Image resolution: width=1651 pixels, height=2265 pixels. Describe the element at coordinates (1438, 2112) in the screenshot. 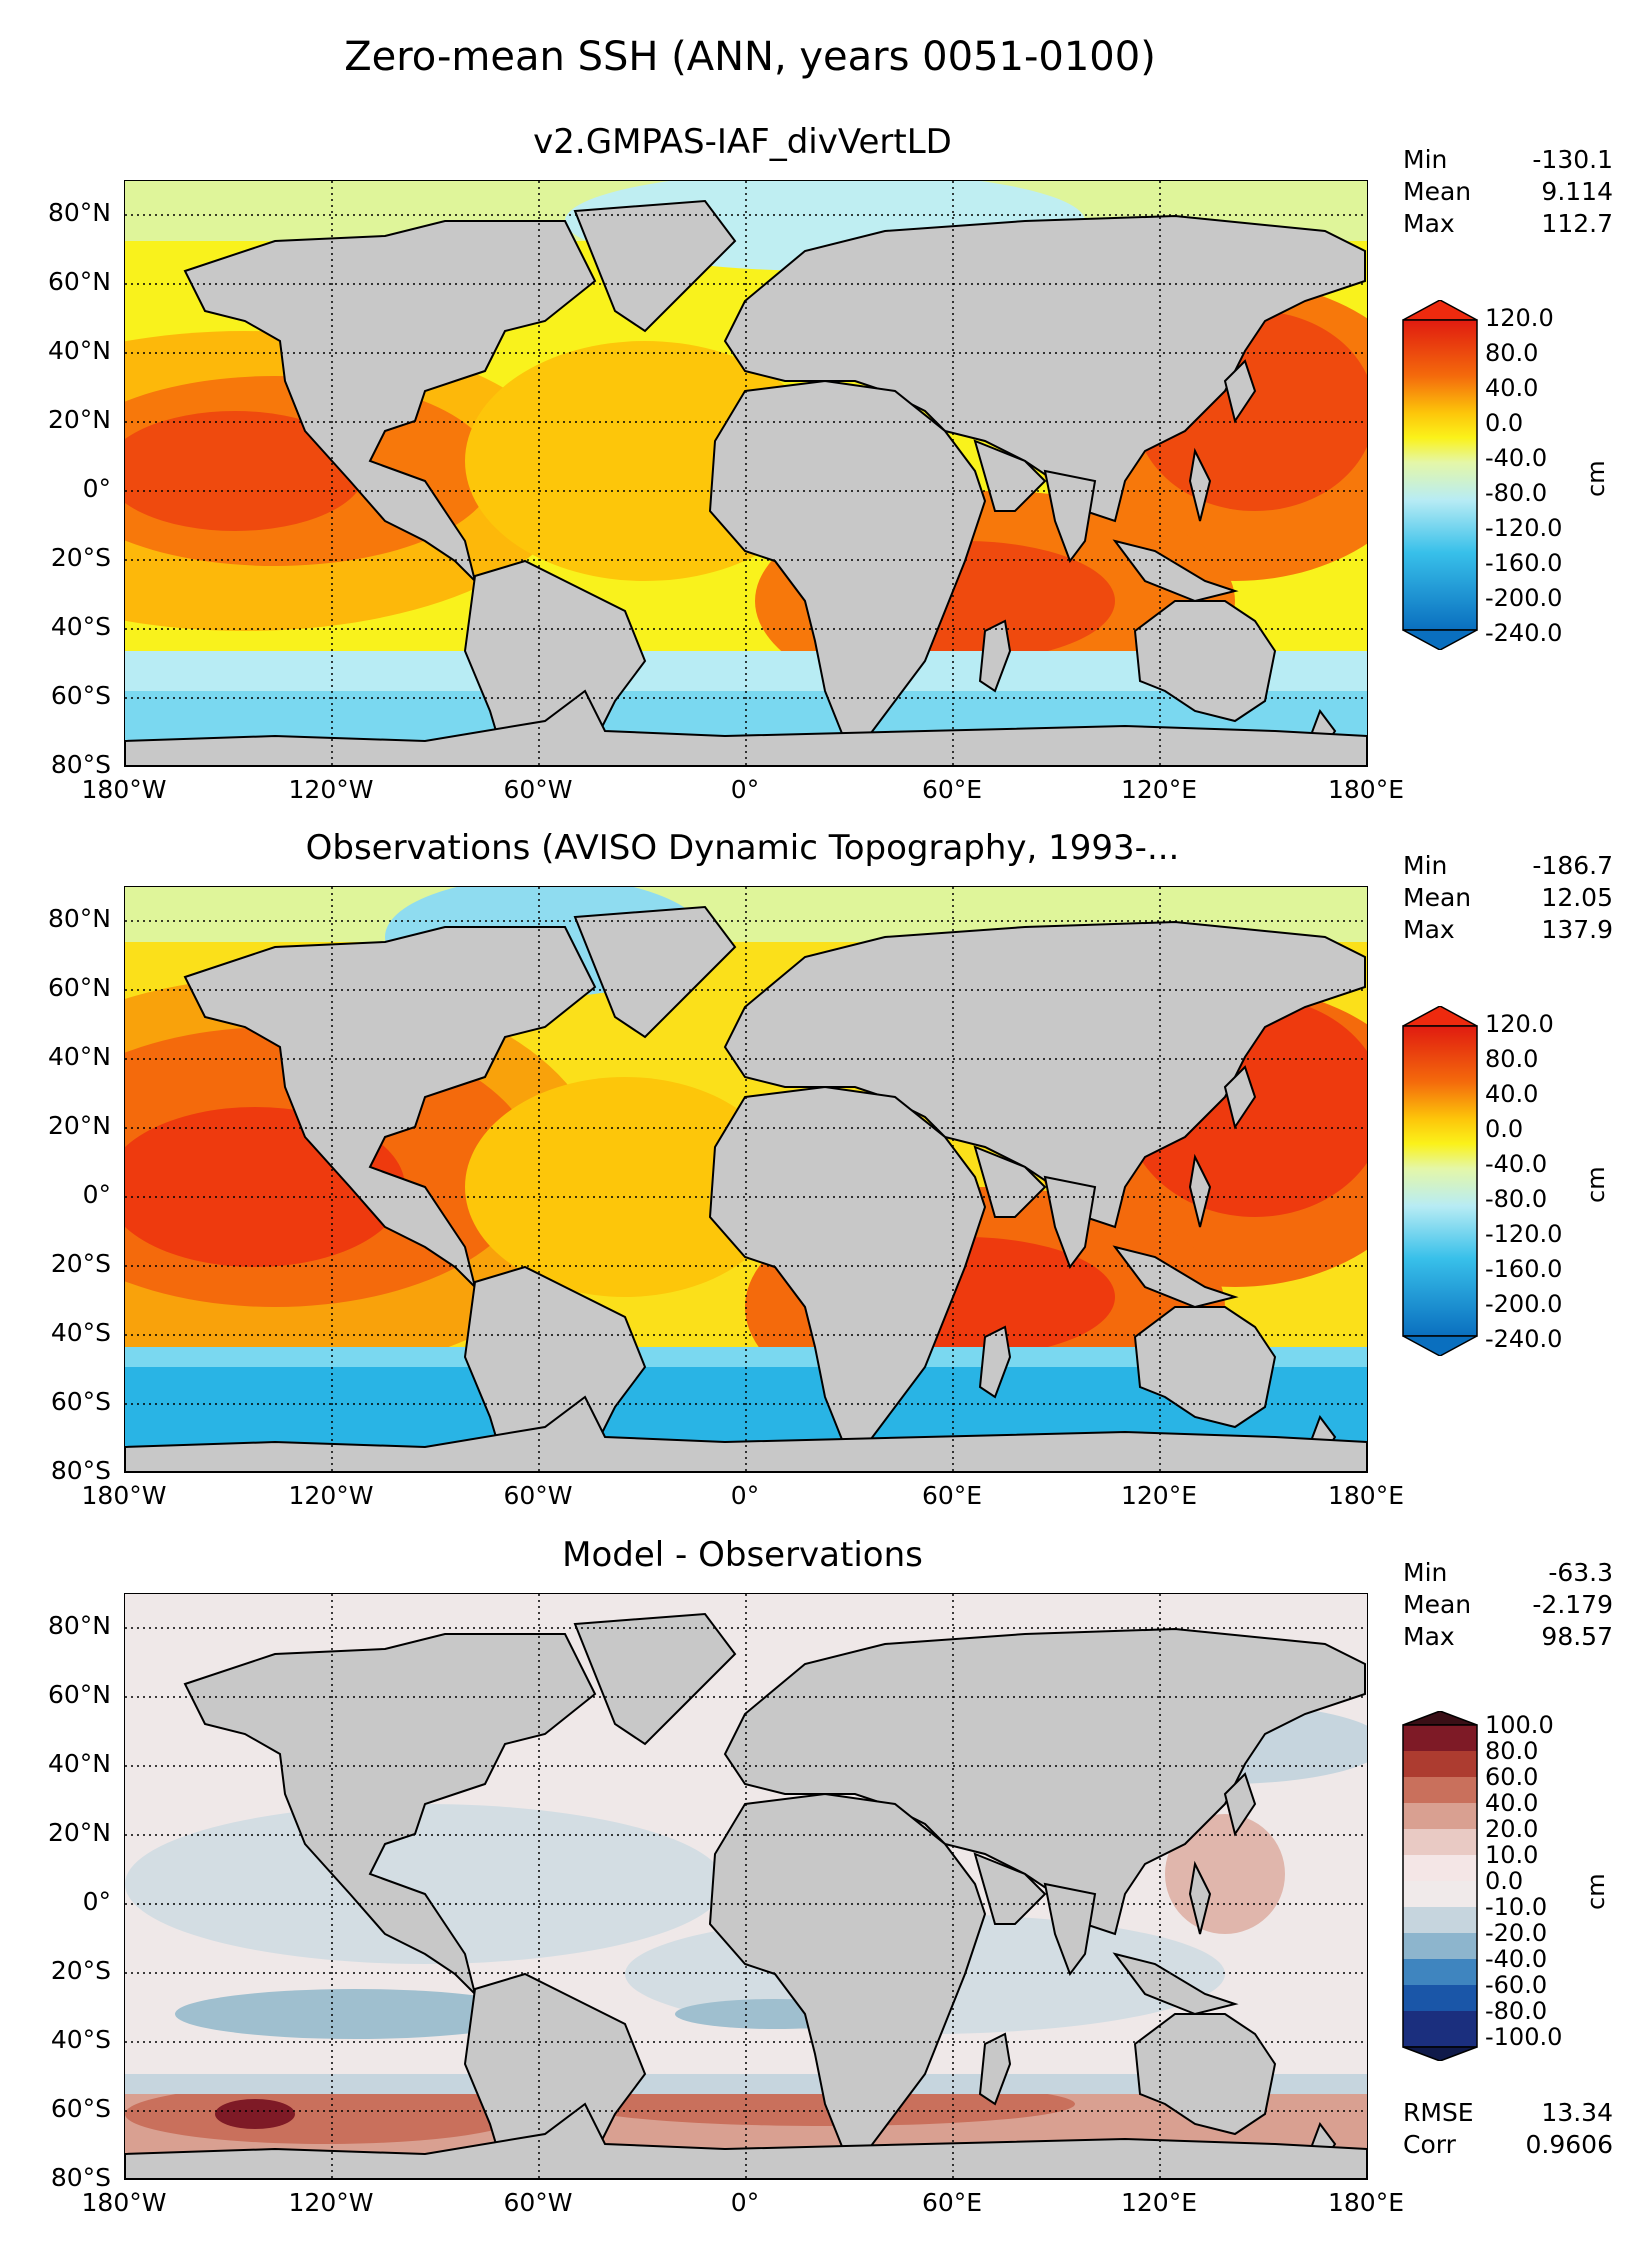

I see `rmse-label: RMSE` at that location.